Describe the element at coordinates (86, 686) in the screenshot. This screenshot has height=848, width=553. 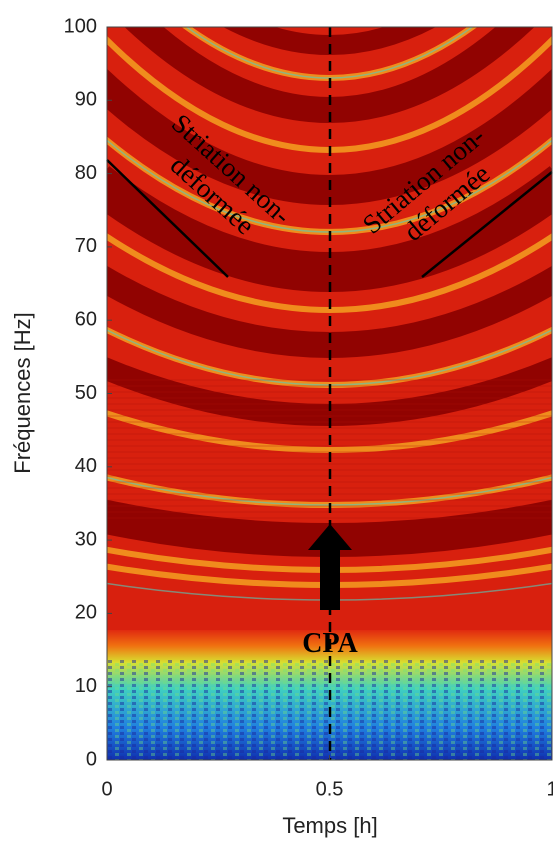
I see `y-tick-label: 10` at that location.